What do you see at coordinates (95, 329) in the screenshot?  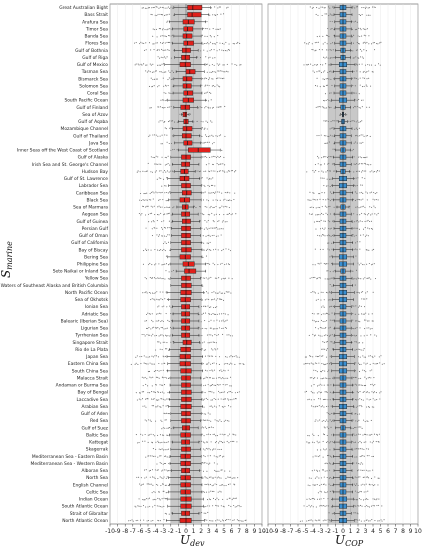 I see `sea-label: Ligurian Sea` at bounding box center [95, 329].